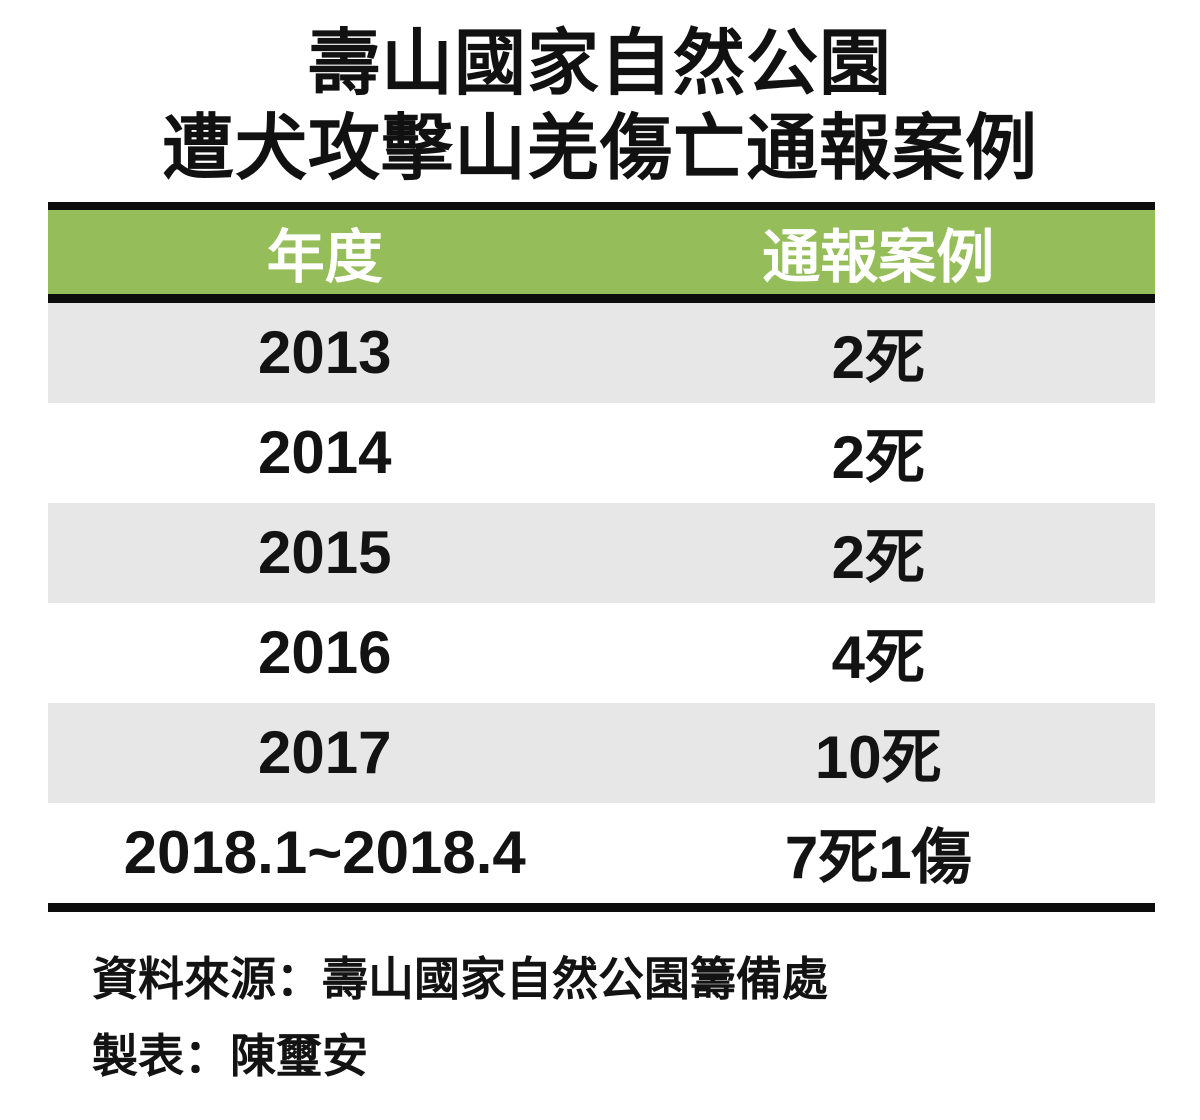  I want to click on cases-cell: 7死1傷, so click(878, 858).